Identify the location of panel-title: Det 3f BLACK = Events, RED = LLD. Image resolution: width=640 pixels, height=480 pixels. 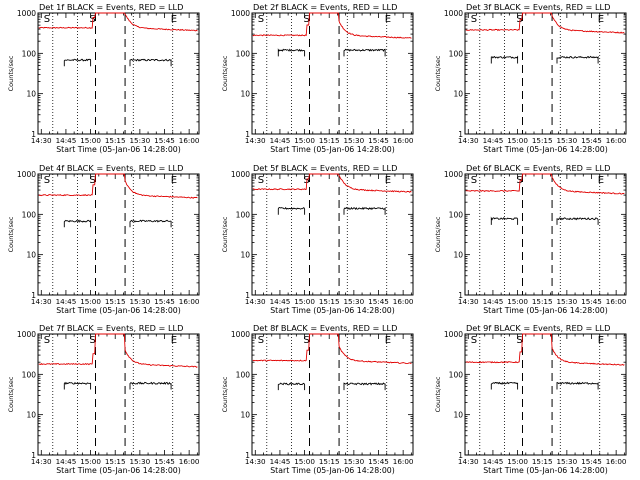
(538, 7).